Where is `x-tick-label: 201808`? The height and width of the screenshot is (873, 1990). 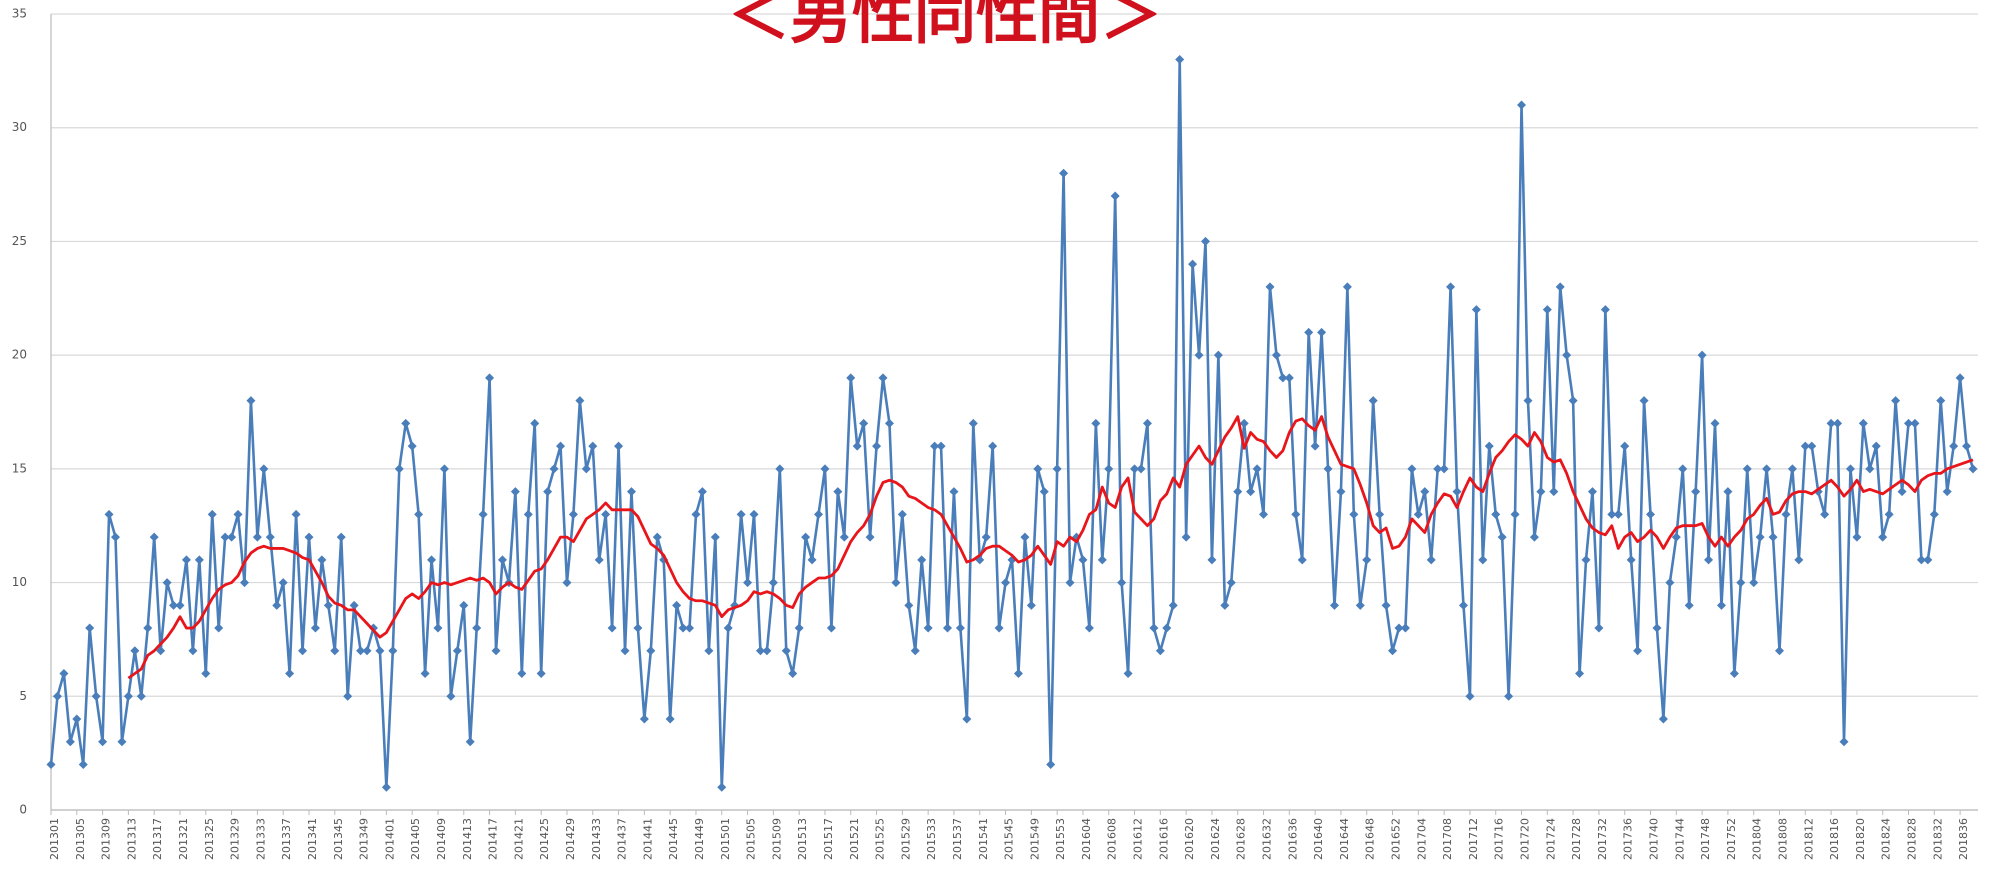 x-tick-label: 201808 is located at coordinates (1783, 839).